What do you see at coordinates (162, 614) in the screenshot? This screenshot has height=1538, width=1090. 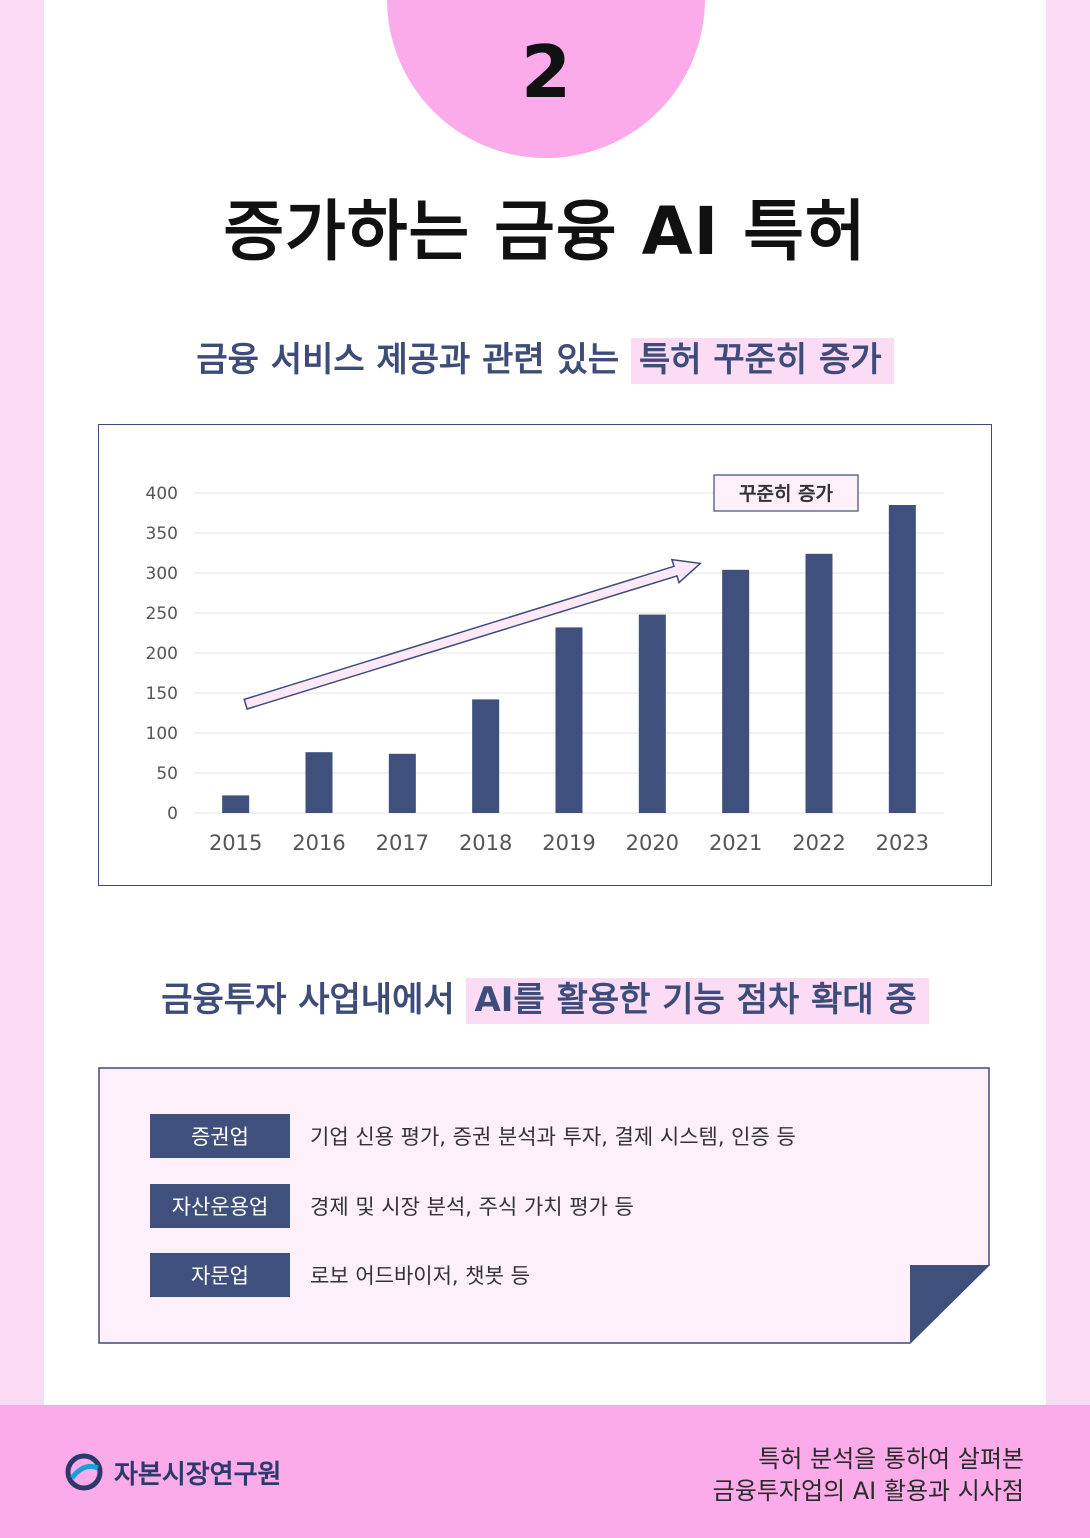 I see `y-tick-label: 250` at bounding box center [162, 614].